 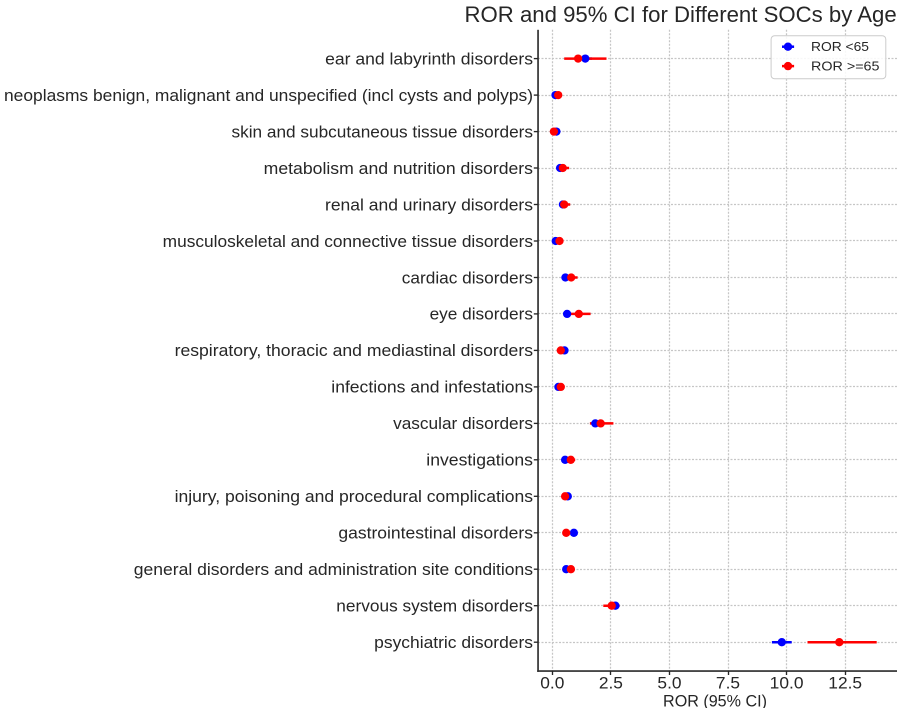 I want to click on svg-text: 5.0, so click(x=669, y=682).